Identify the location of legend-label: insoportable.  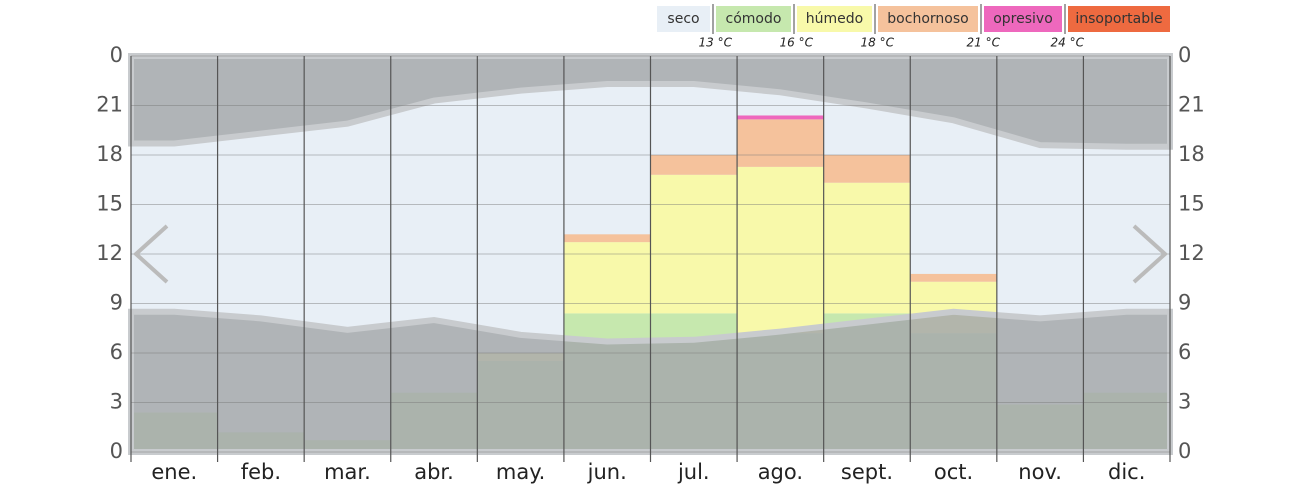
(1118, 19).